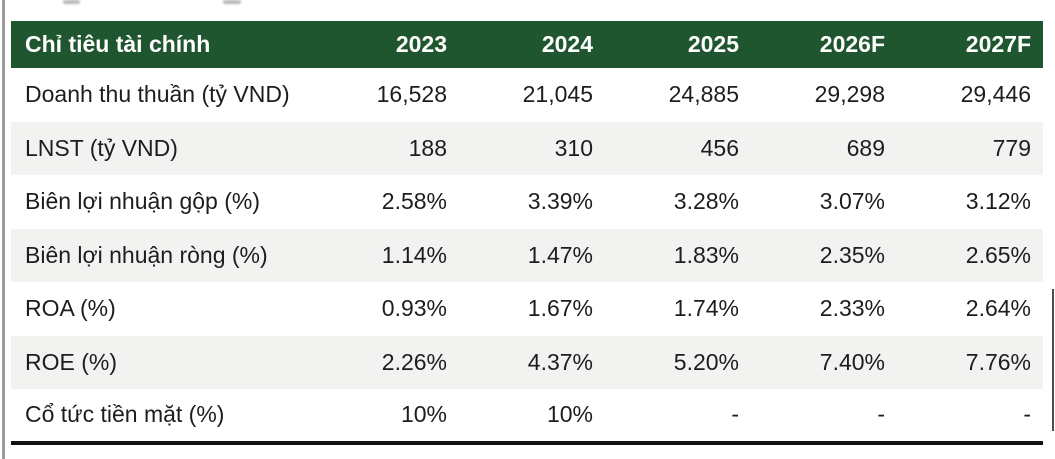  I want to click on header-row: Chỉ tiêu tài chính 2023 2024 2025 2026F 2027F, so click(527, 44).